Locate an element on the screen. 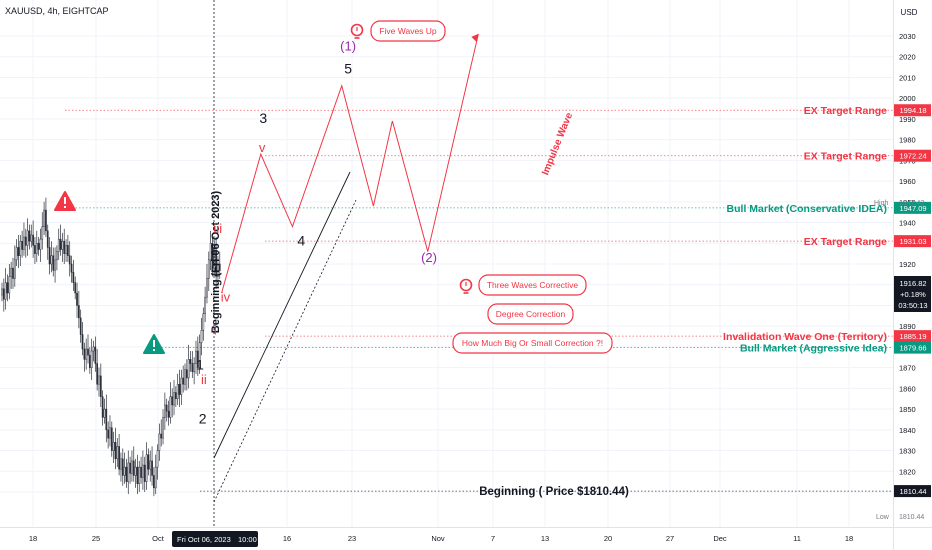 The image size is (932, 550). y-tick-label: 1920 is located at coordinates (907, 264).